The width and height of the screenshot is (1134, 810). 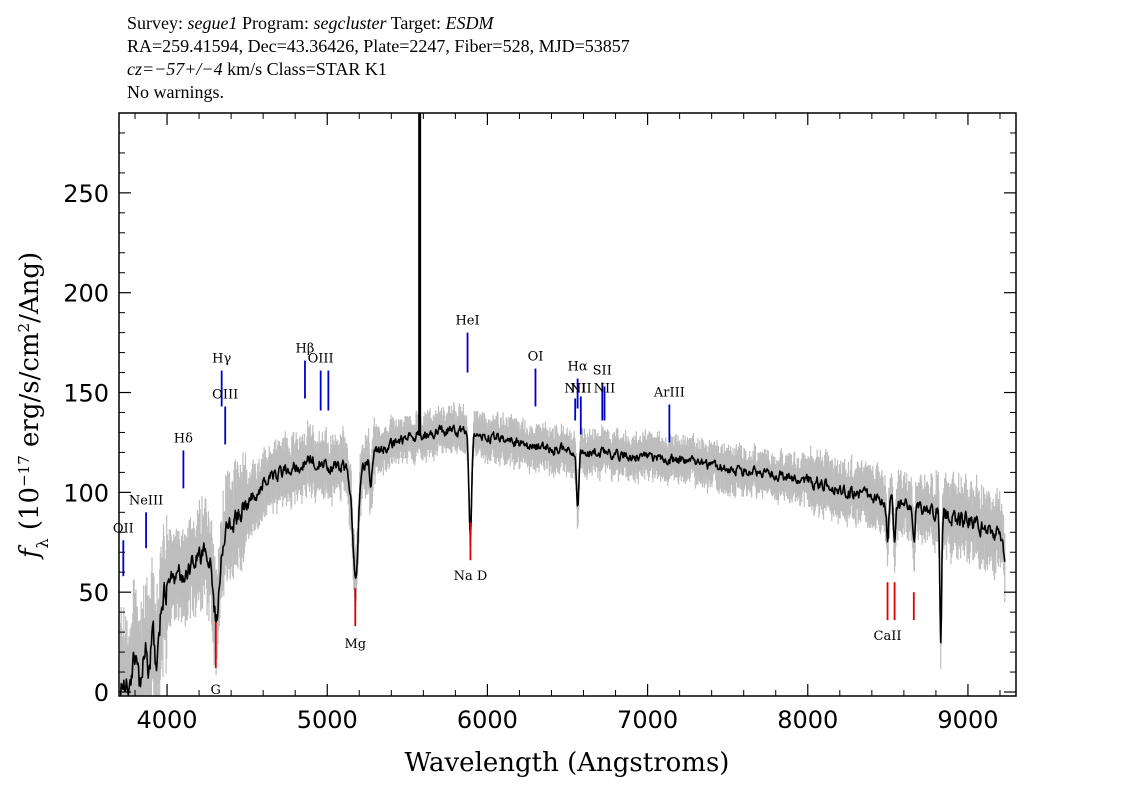 What do you see at coordinates (93, 593) in the screenshot?
I see `y-tick-label: 50` at bounding box center [93, 593].